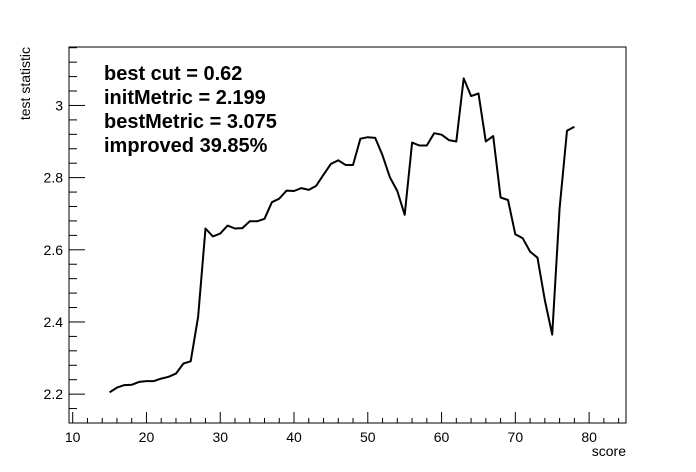 Image resolution: width=696 pixels, height=472 pixels. What do you see at coordinates (190, 122) in the screenshot?
I see `annotation-best-metric: bestMetric = 3.075` at bounding box center [190, 122].